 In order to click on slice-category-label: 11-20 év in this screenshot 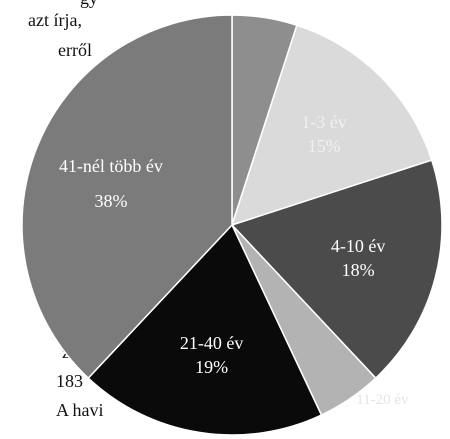, I will do `click(382, 400)`.